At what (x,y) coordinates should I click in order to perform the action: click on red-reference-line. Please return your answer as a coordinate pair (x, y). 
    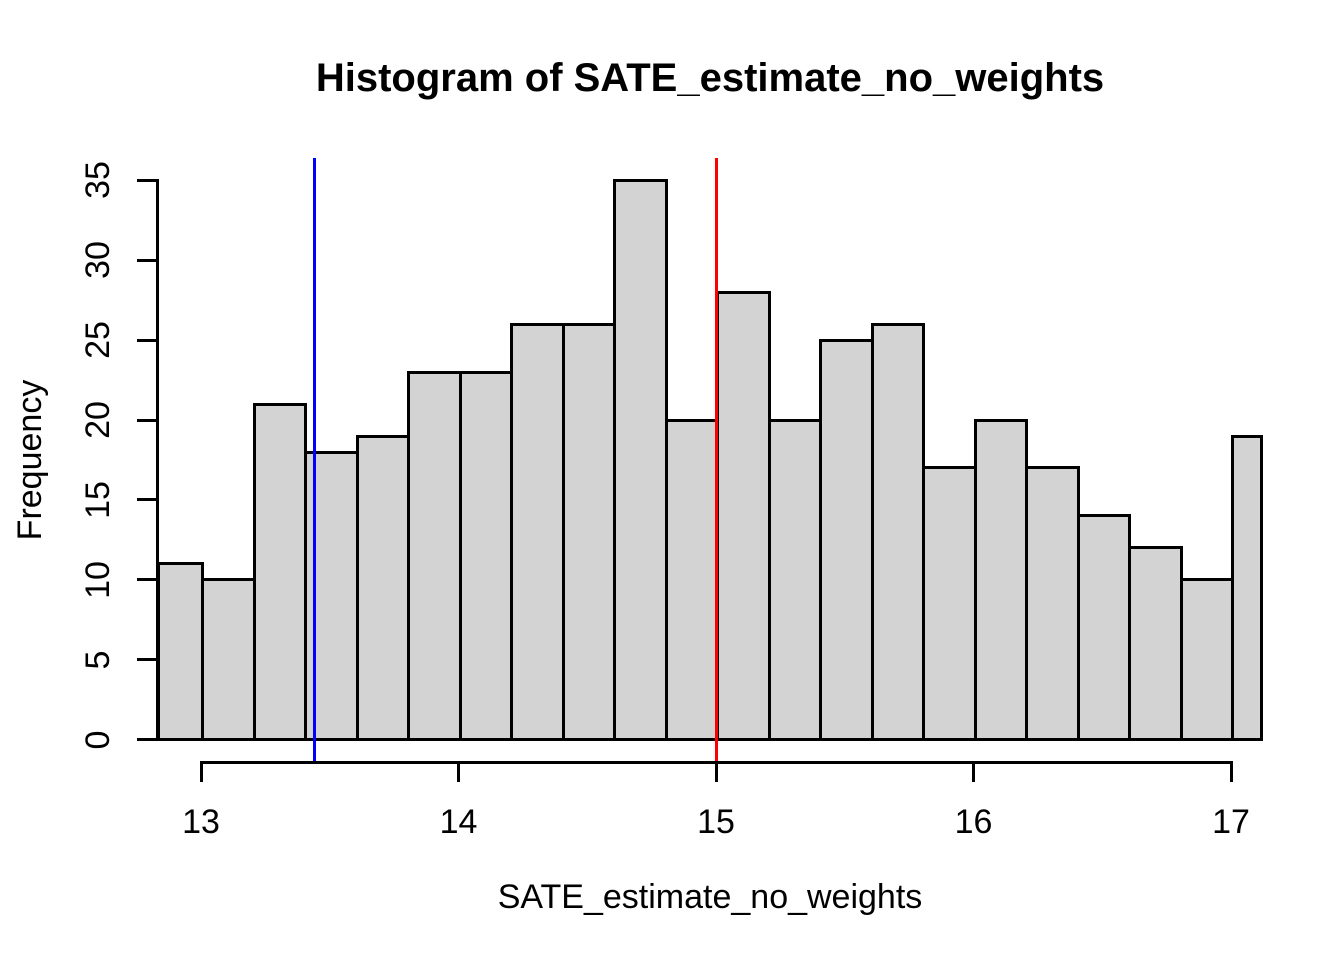
    Looking at the image, I should click on (716, 460).